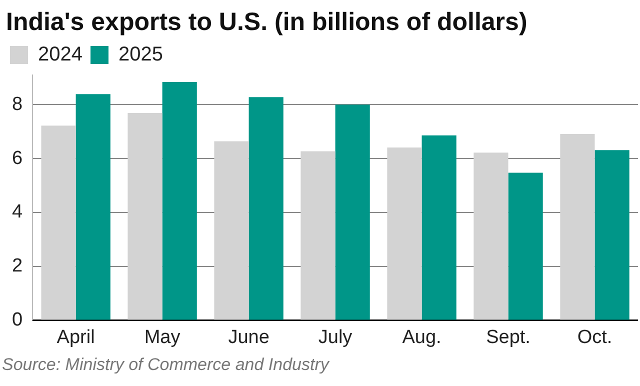 The image size is (640, 386). I want to click on y-tick-label: 0, so click(17, 319).